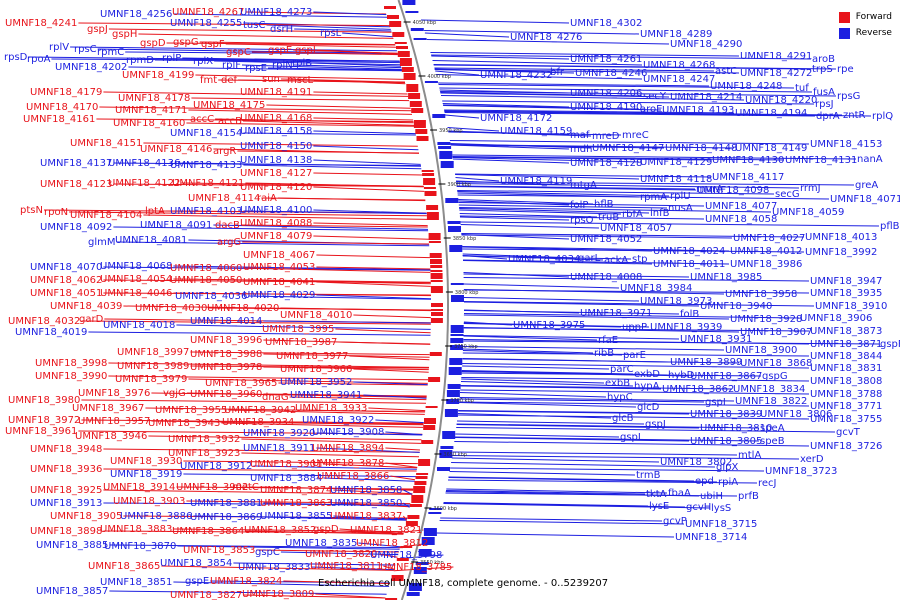 The image size is (900, 600). Describe the element at coordinates (606, 239) in the screenshot. I see `gene-label-right: UMNF18_4052` at that location.